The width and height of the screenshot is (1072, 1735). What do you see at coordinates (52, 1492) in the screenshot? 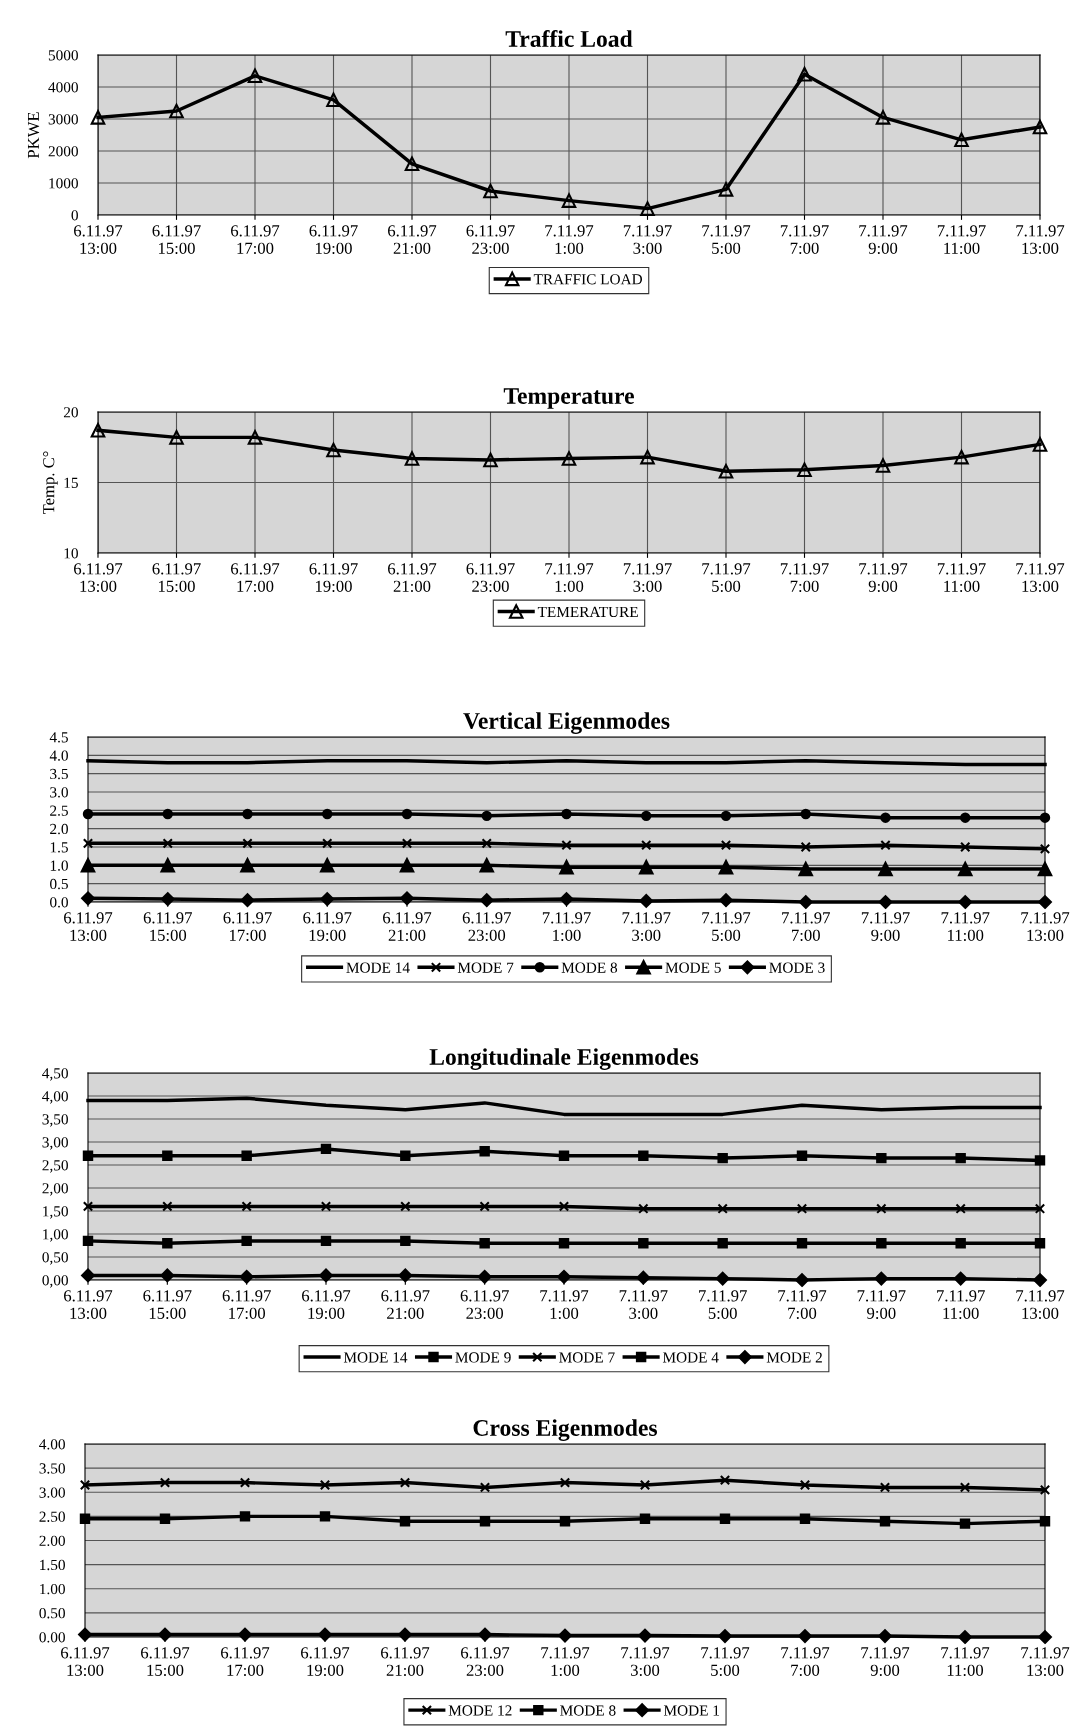
I see `y-tick-label: 3.00` at bounding box center [52, 1492].